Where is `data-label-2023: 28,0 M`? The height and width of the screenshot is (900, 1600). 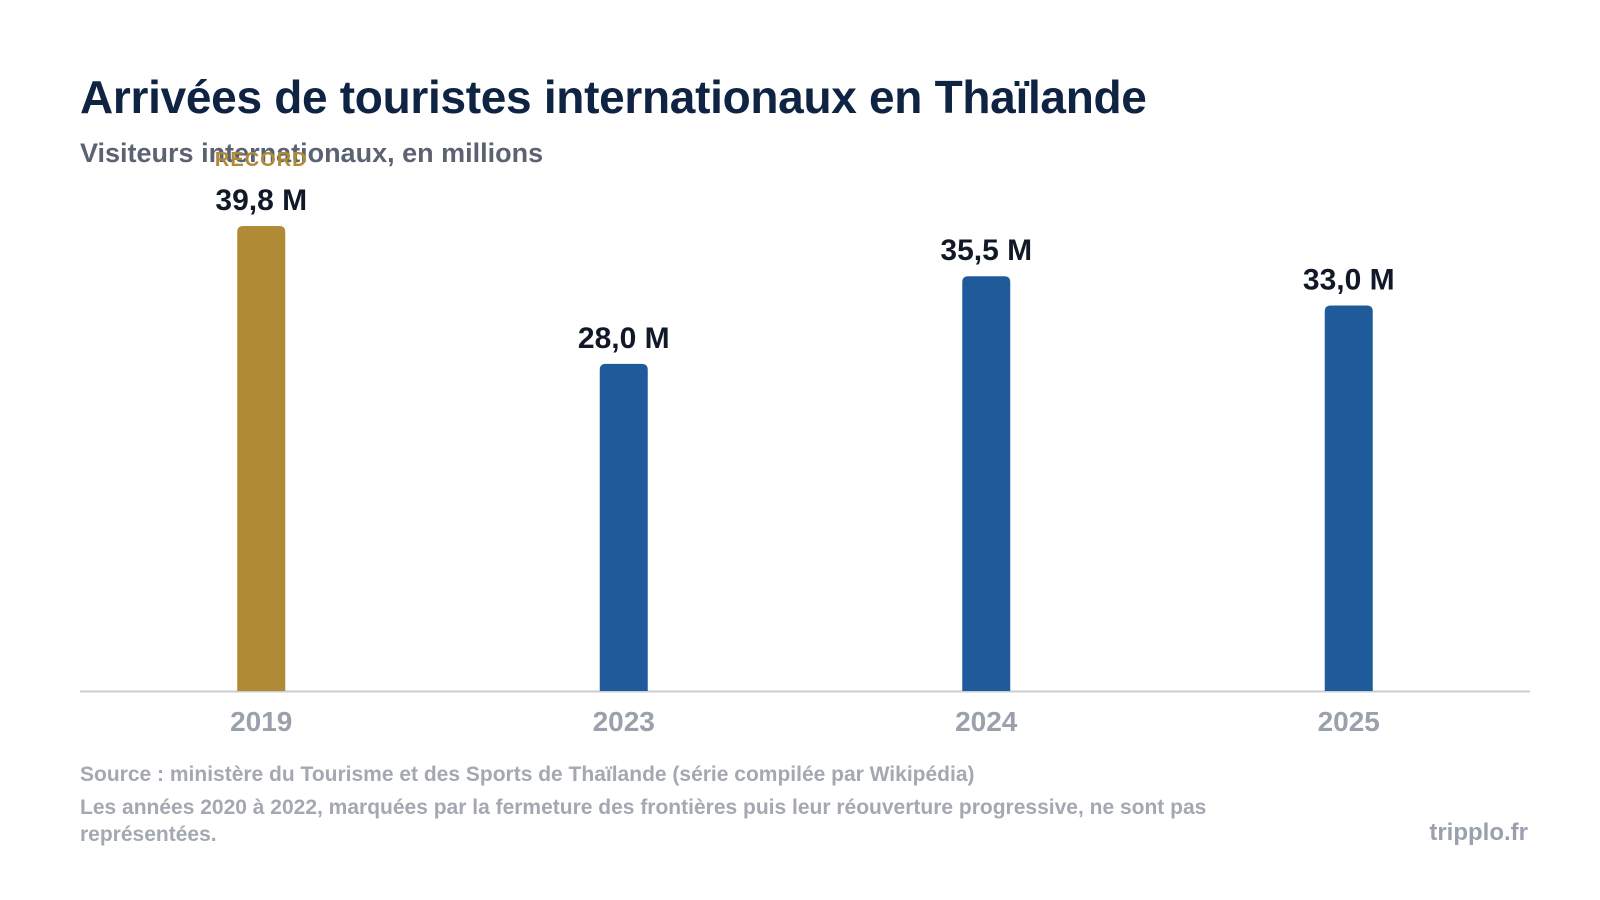
data-label-2023: 28,0 M is located at coordinates (624, 338).